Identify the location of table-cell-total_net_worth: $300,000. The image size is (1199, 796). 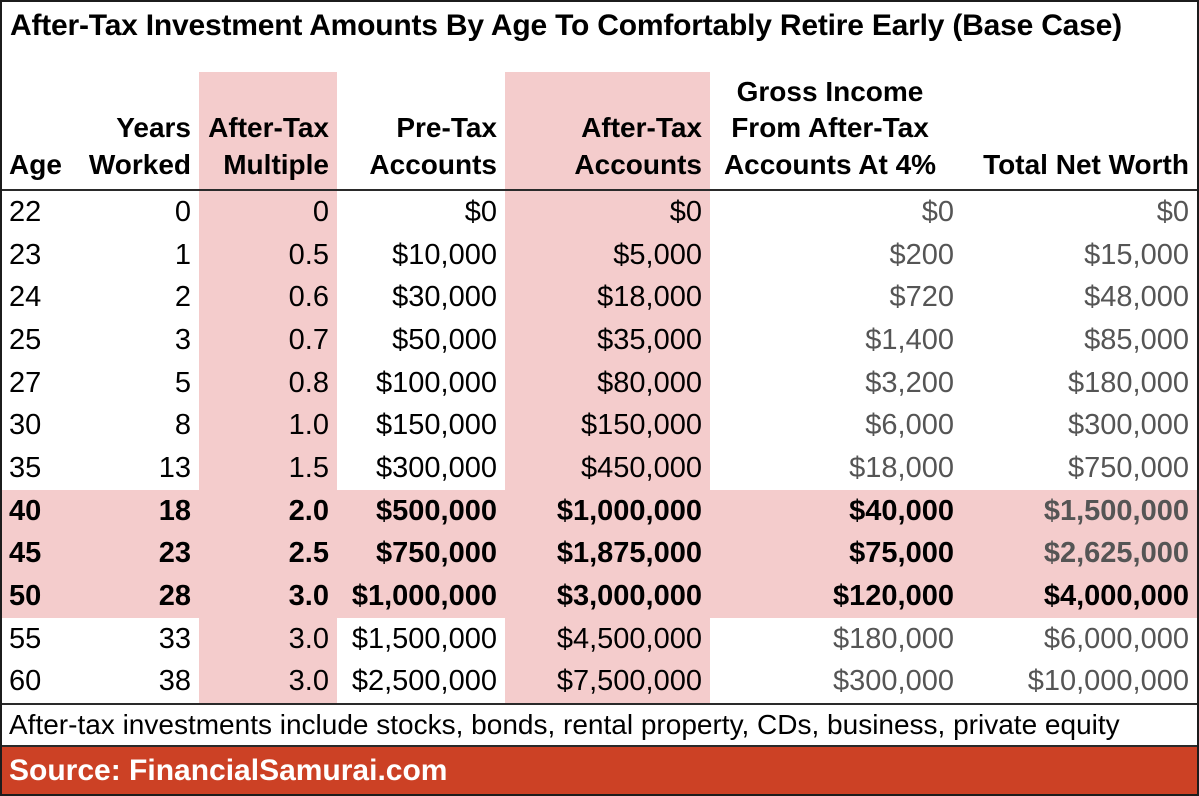
(1128, 425).